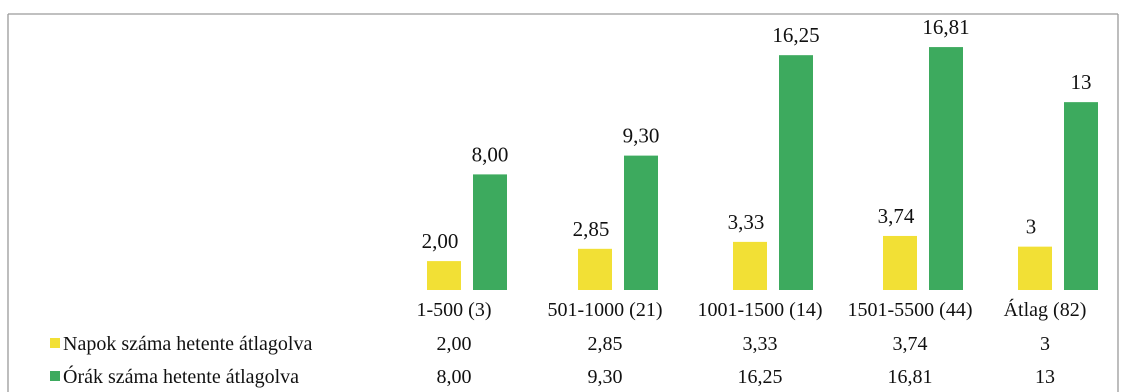 Image resolution: width=1126 pixels, height=392 pixels. I want to click on table-cell-s2-c1: 8,00, so click(454, 377).